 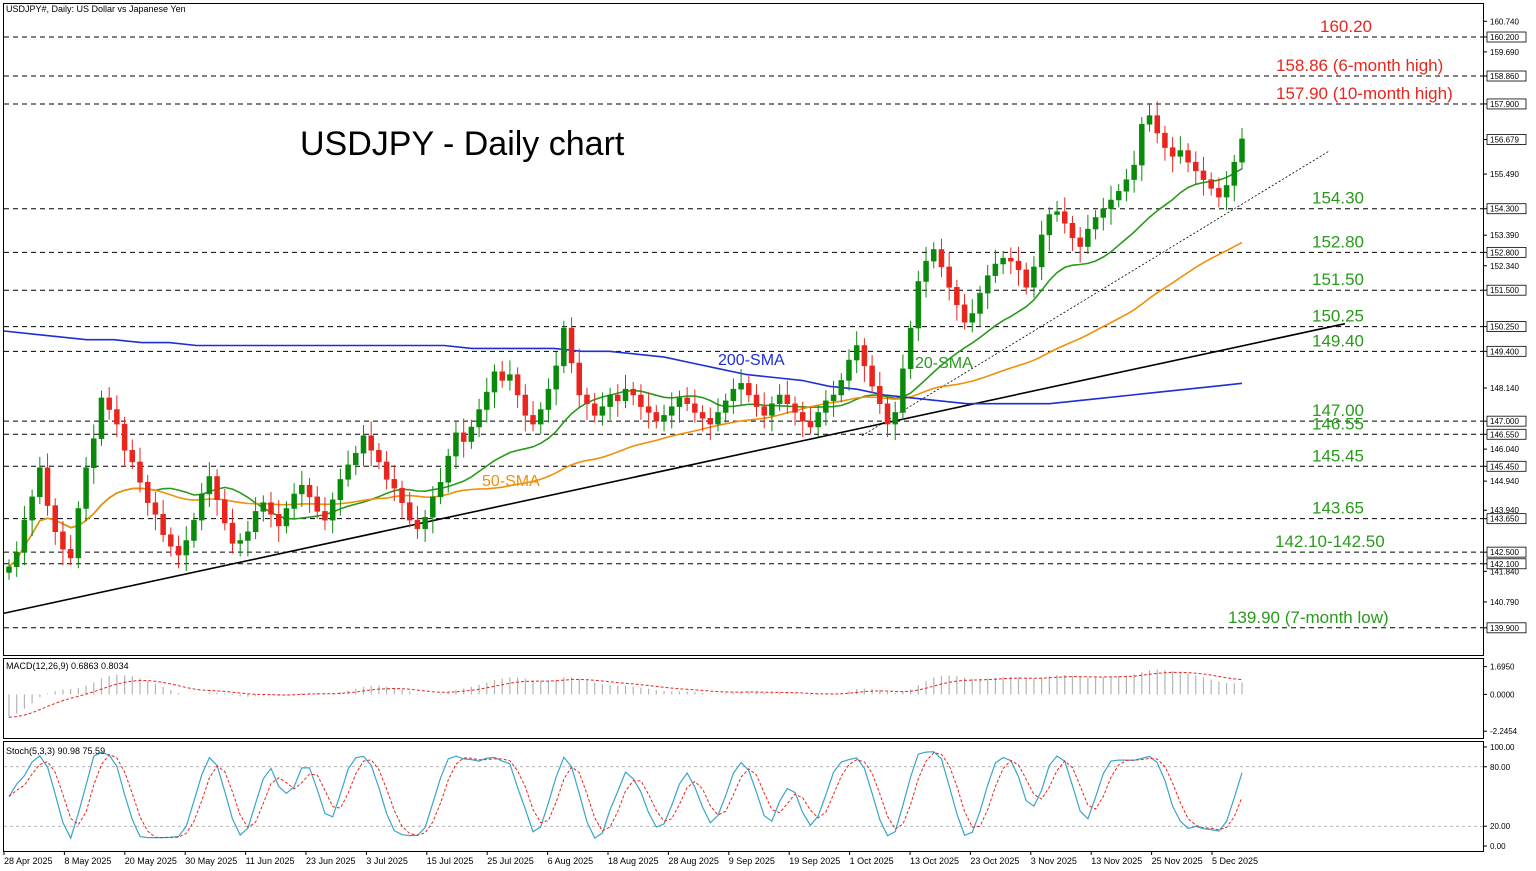 What do you see at coordinates (751, 360) in the screenshot?
I see `sma200-label: 200-SMA` at bounding box center [751, 360].